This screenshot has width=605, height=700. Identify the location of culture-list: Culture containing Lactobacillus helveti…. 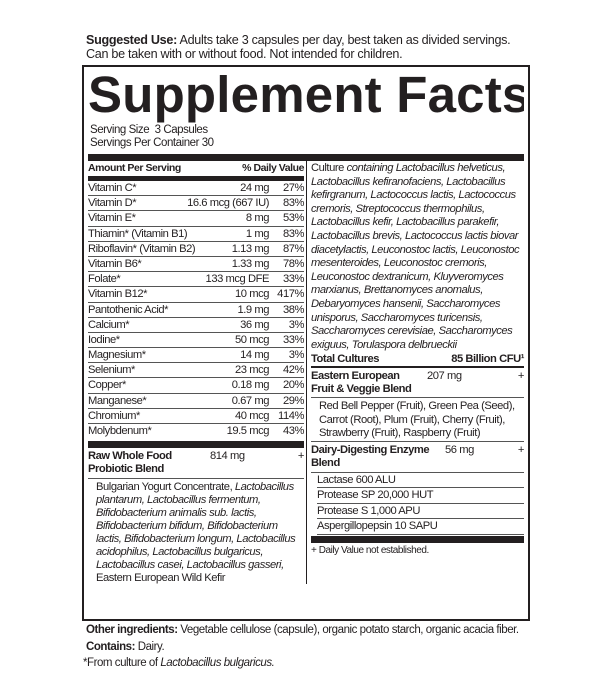
(417, 256).